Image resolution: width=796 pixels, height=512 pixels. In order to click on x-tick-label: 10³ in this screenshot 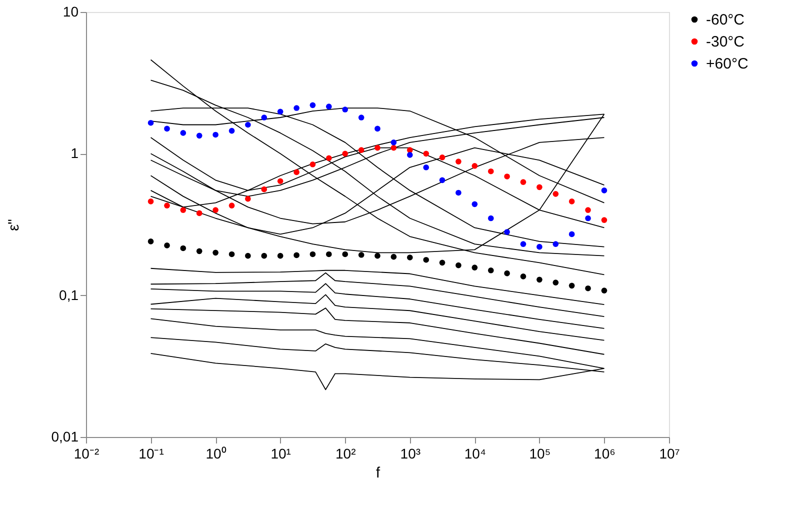, I will do `click(410, 454)`.